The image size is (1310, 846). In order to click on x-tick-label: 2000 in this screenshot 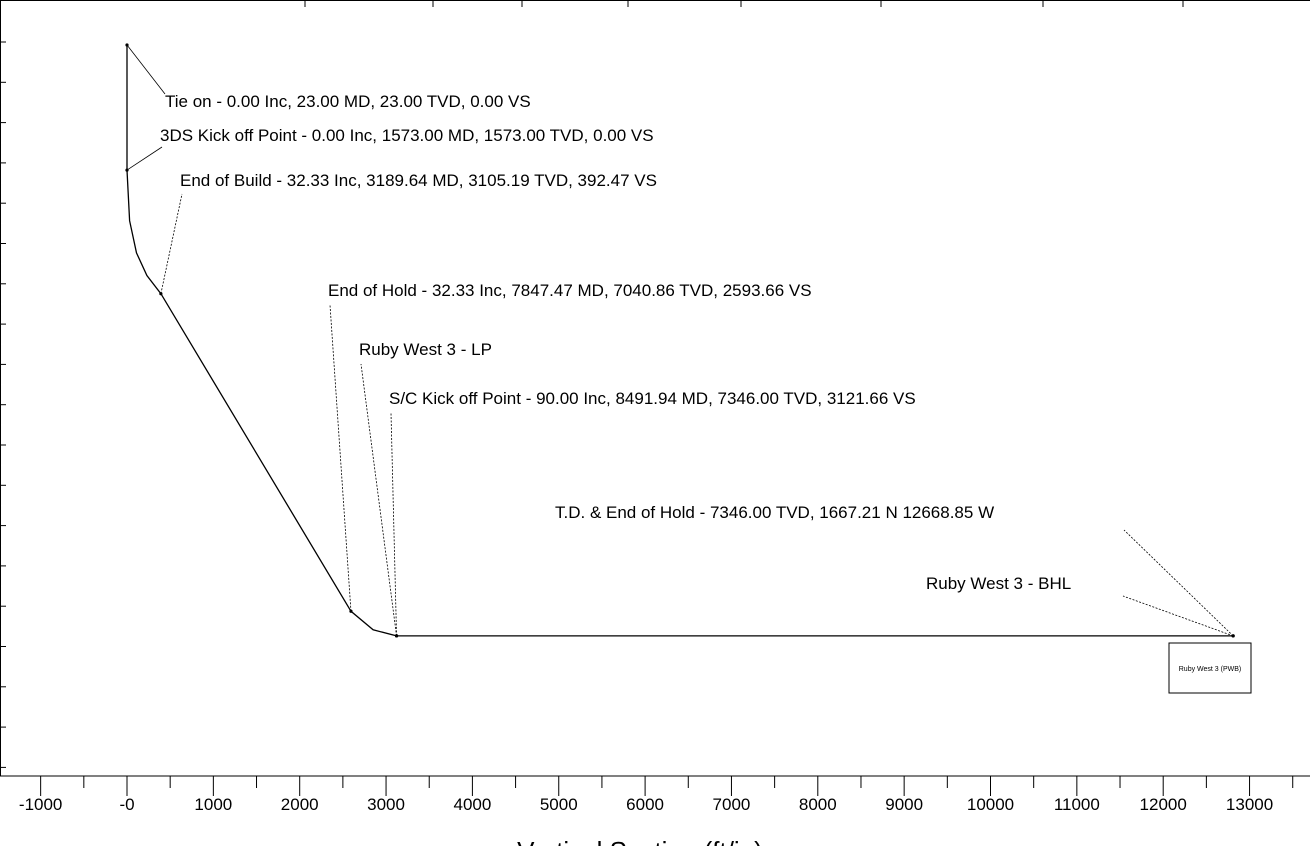, I will do `click(300, 804)`.